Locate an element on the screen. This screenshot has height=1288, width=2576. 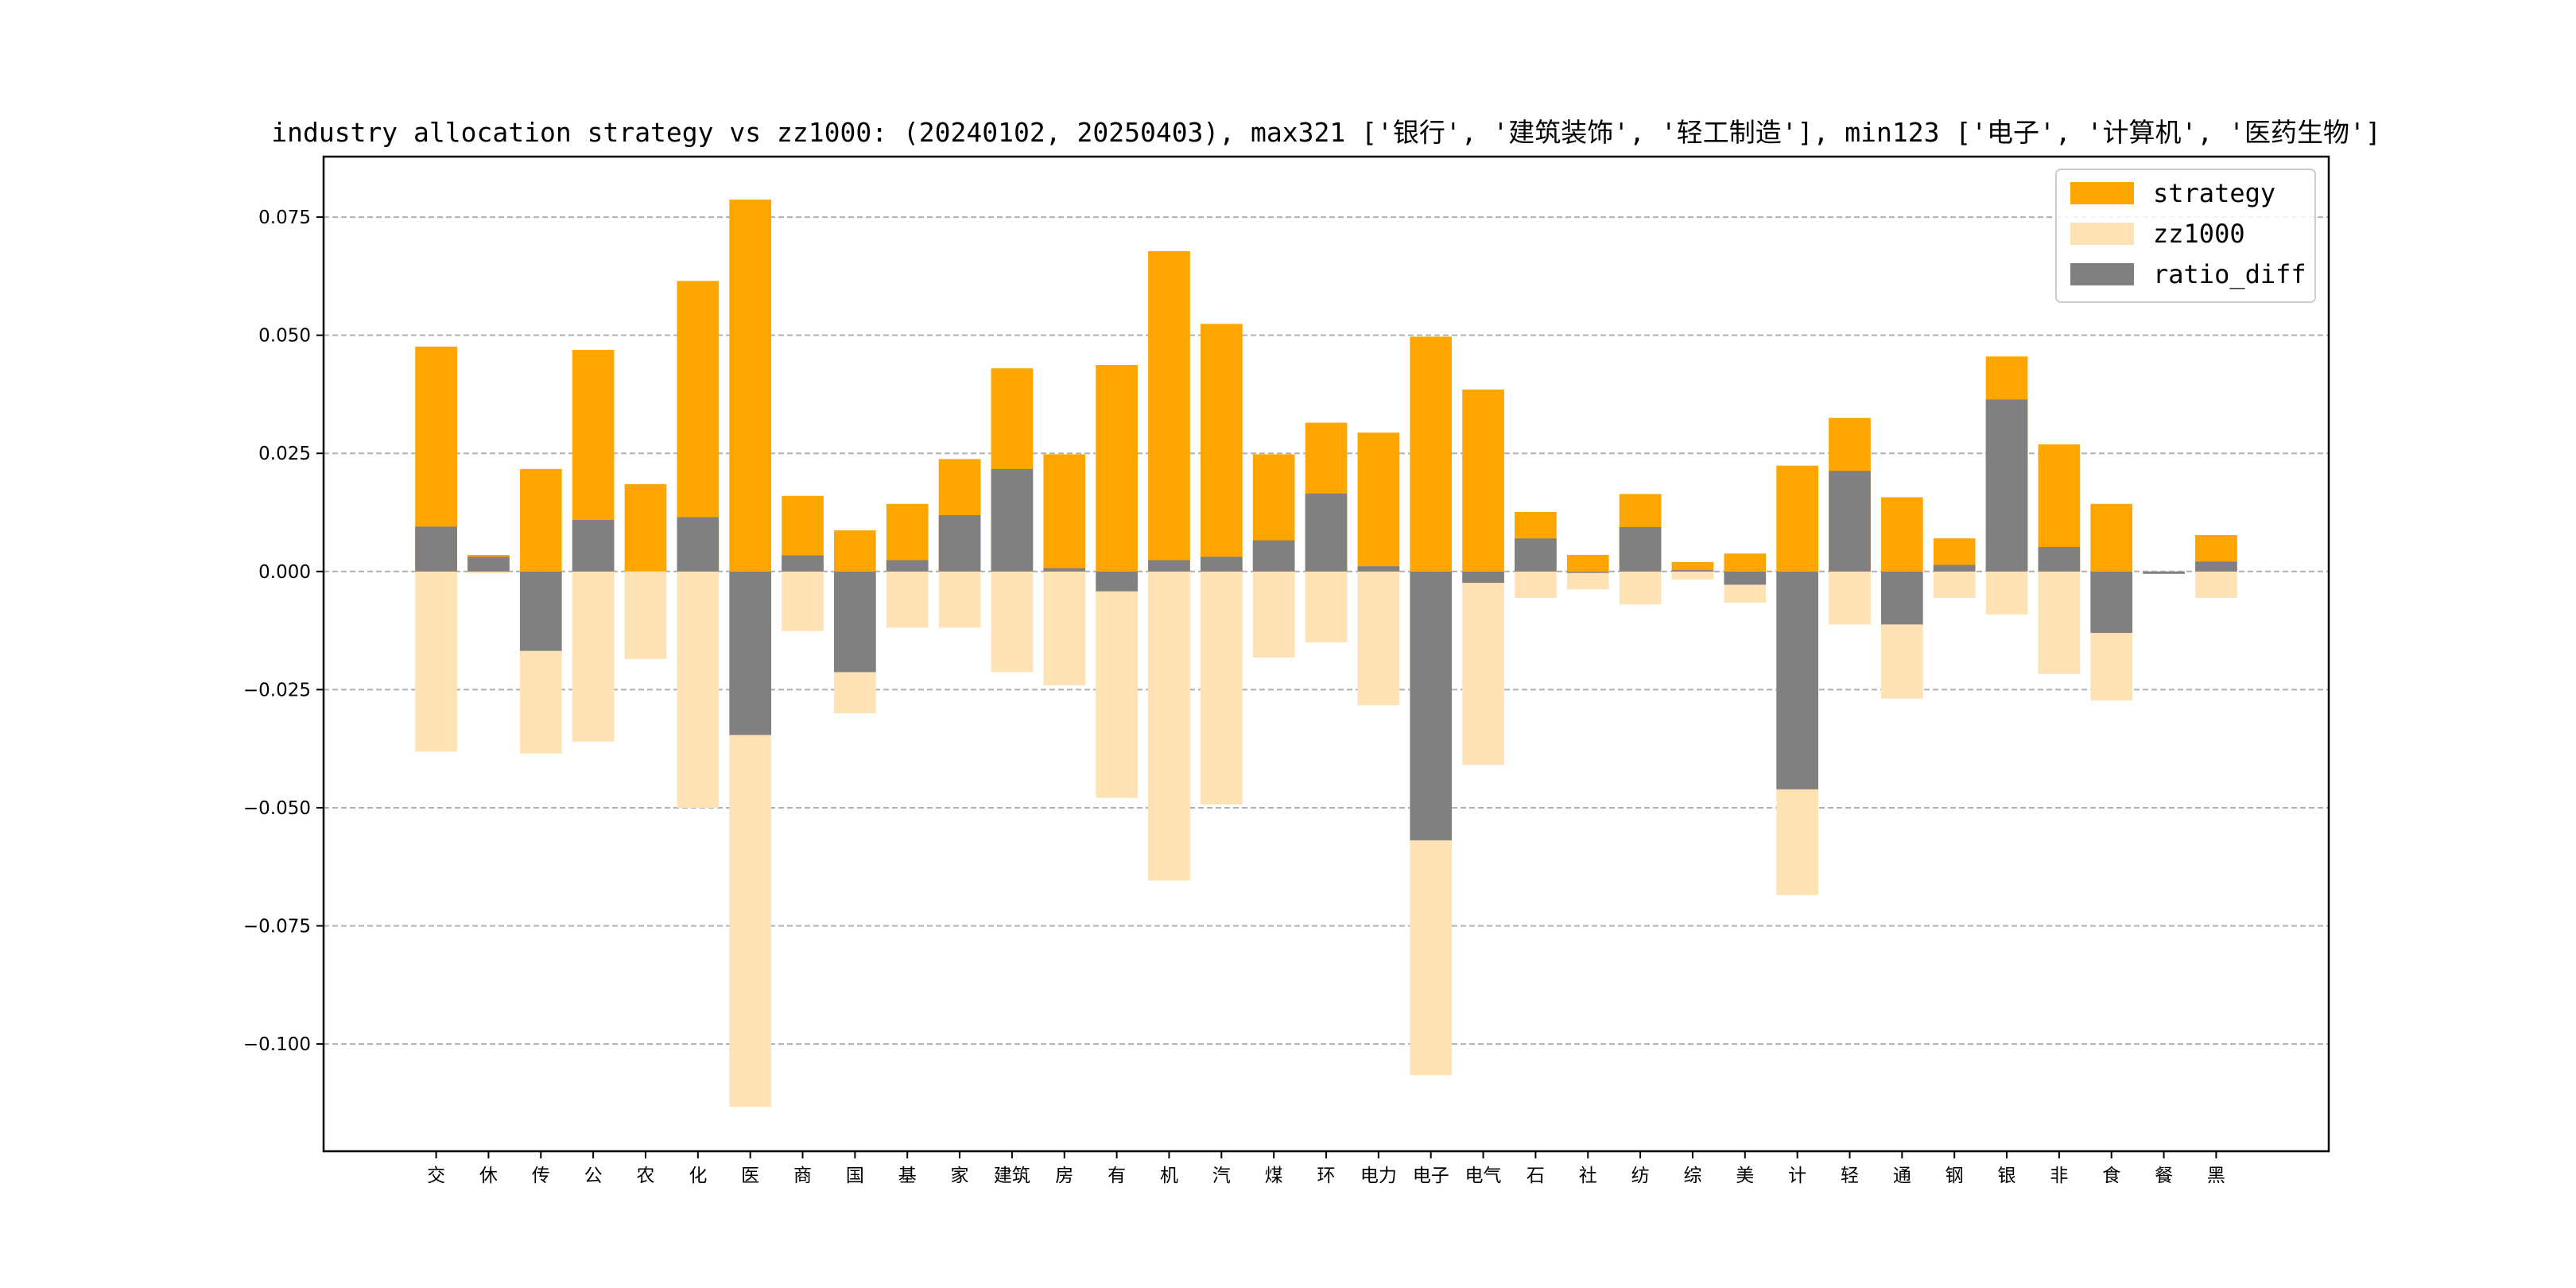
x-tick-label: 机 is located at coordinates (1169, 1176).